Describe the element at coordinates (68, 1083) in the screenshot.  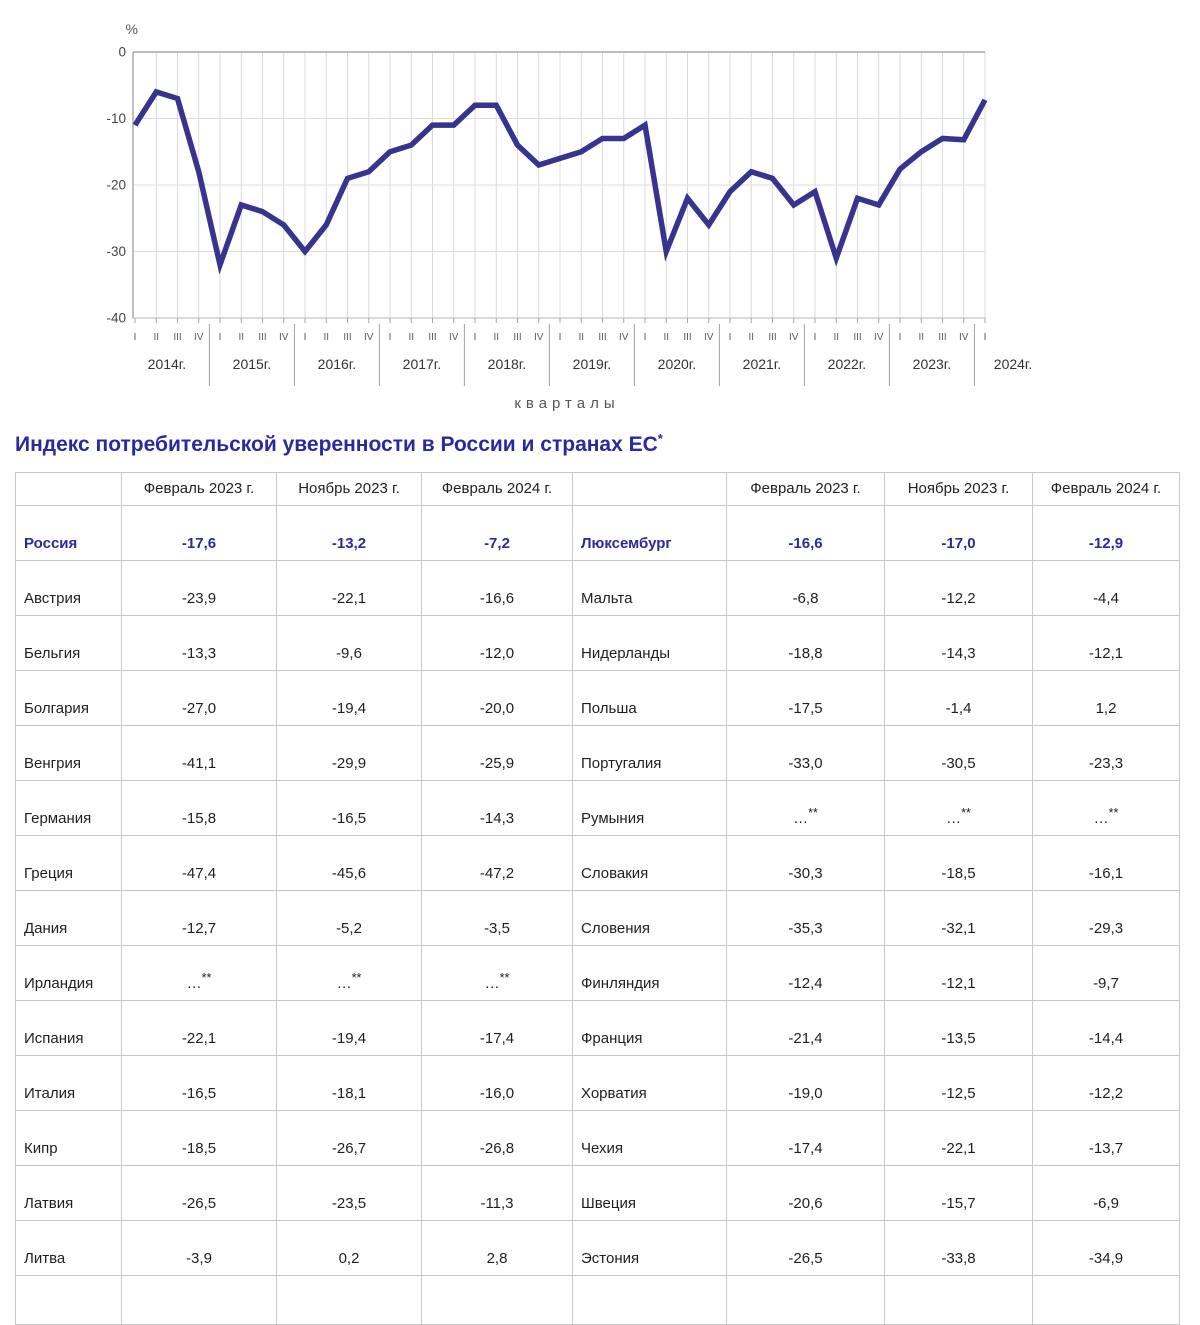
I see `country-name: Италия` at that location.